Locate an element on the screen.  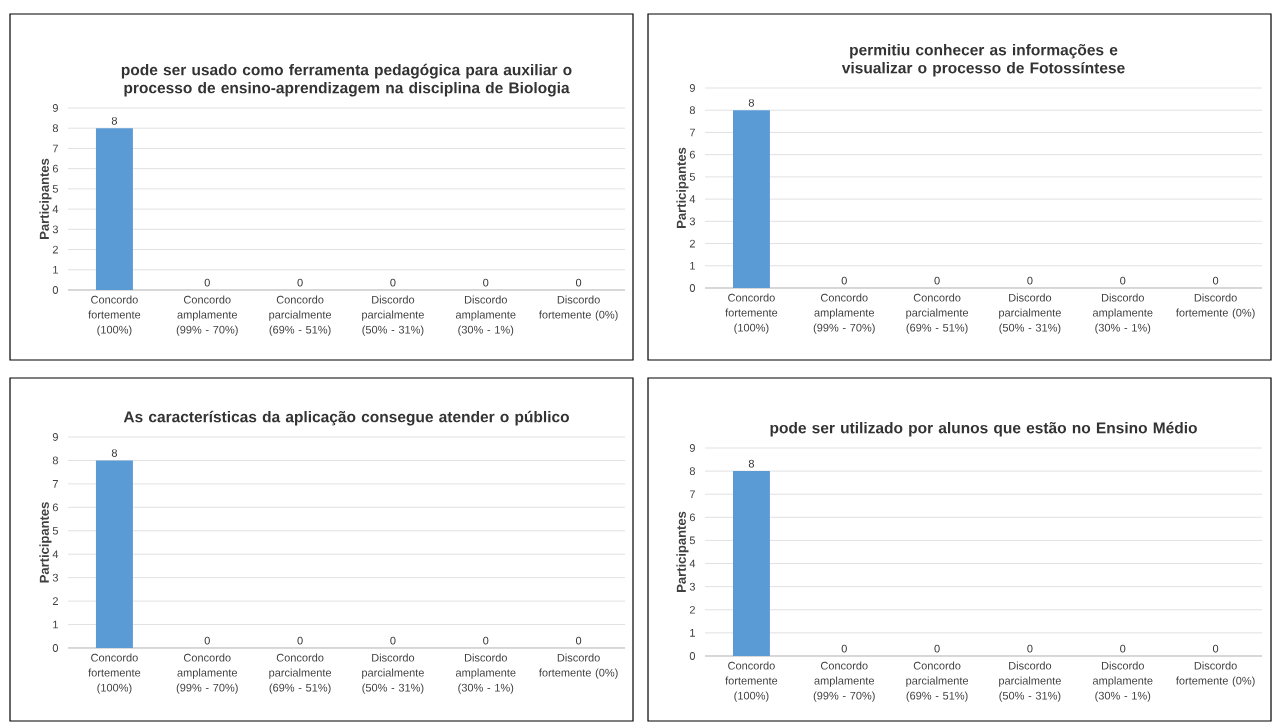
chart-title: pode ser utilizado por alunos que estão no Ensino Médio is located at coordinates (983, 429).